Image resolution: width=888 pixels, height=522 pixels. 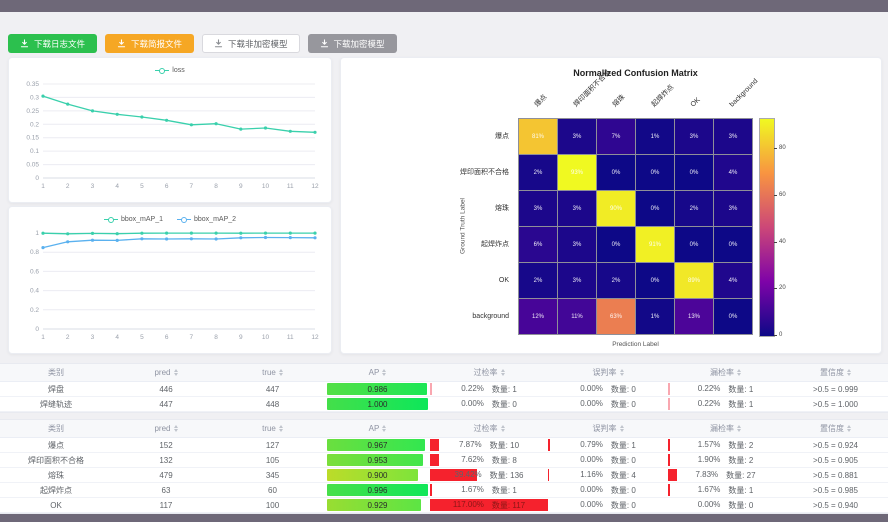 I want to click on rate-cell: 117.00% 数量: 117, so click(x=489, y=505).